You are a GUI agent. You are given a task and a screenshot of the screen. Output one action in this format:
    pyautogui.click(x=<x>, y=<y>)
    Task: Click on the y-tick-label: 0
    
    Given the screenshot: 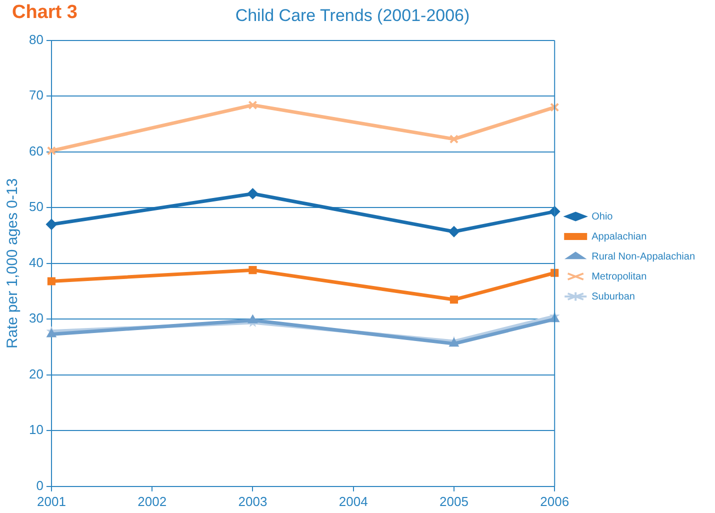 What is the action you would take?
    pyautogui.click(x=40, y=485)
    